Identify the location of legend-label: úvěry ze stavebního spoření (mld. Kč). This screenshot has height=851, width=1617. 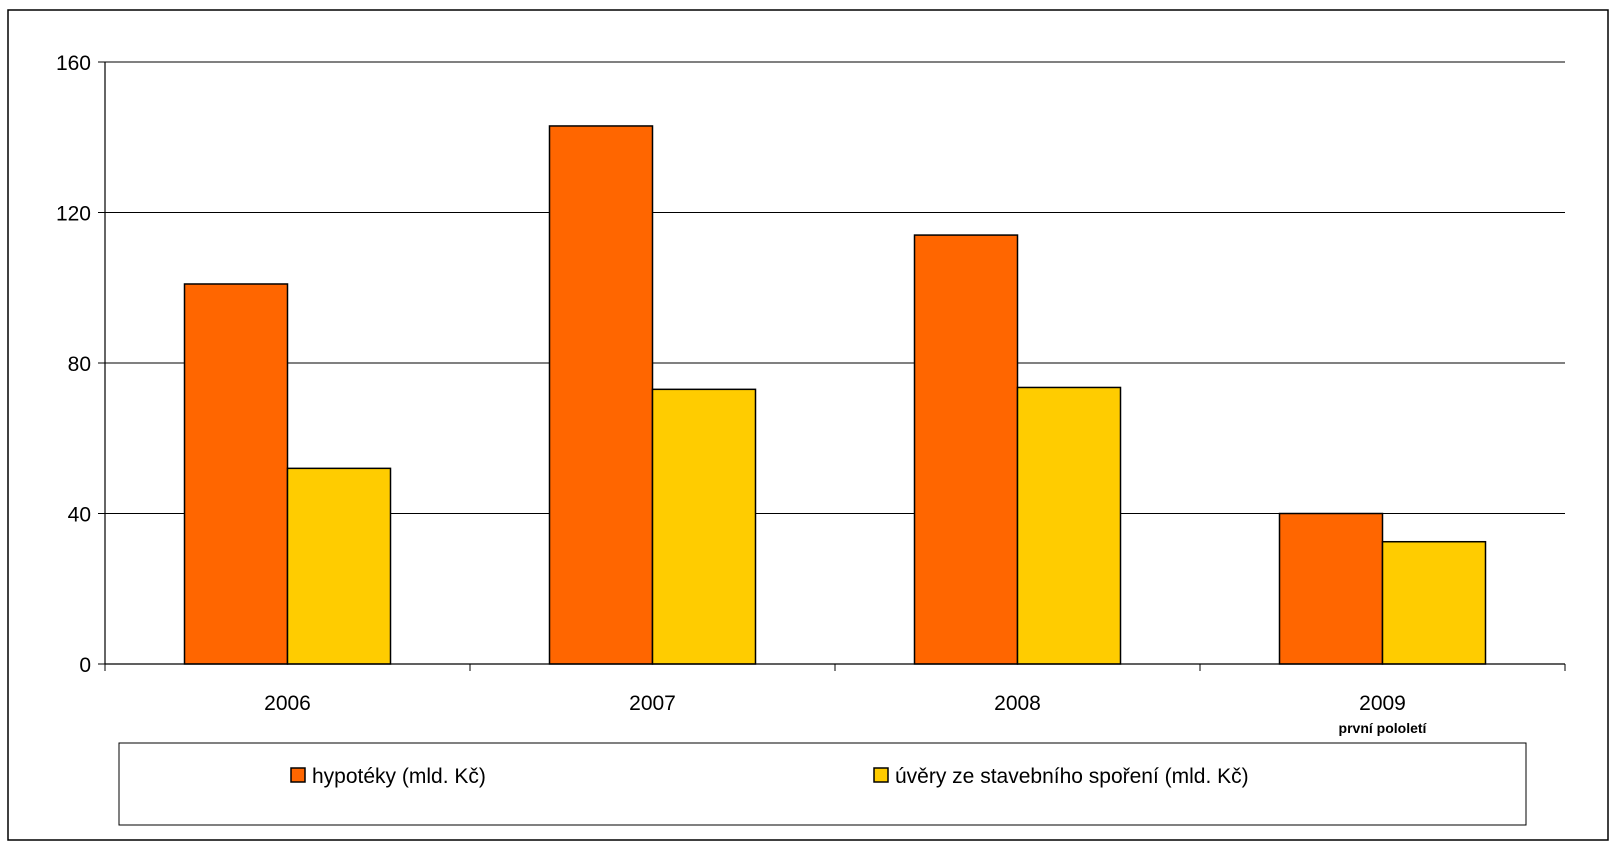
(1072, 776).